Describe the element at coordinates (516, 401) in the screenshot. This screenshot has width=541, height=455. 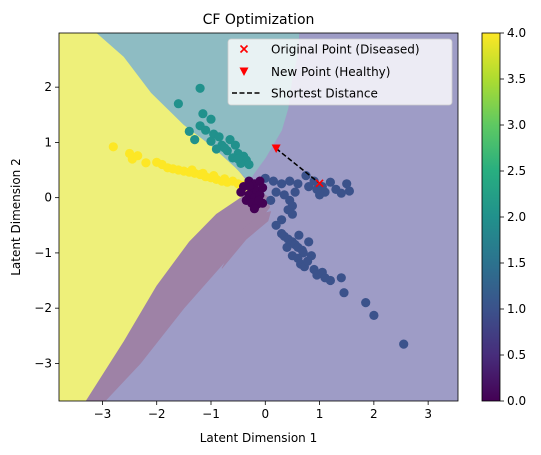
I see `colorbar-tick-label: 0.0` at that location.